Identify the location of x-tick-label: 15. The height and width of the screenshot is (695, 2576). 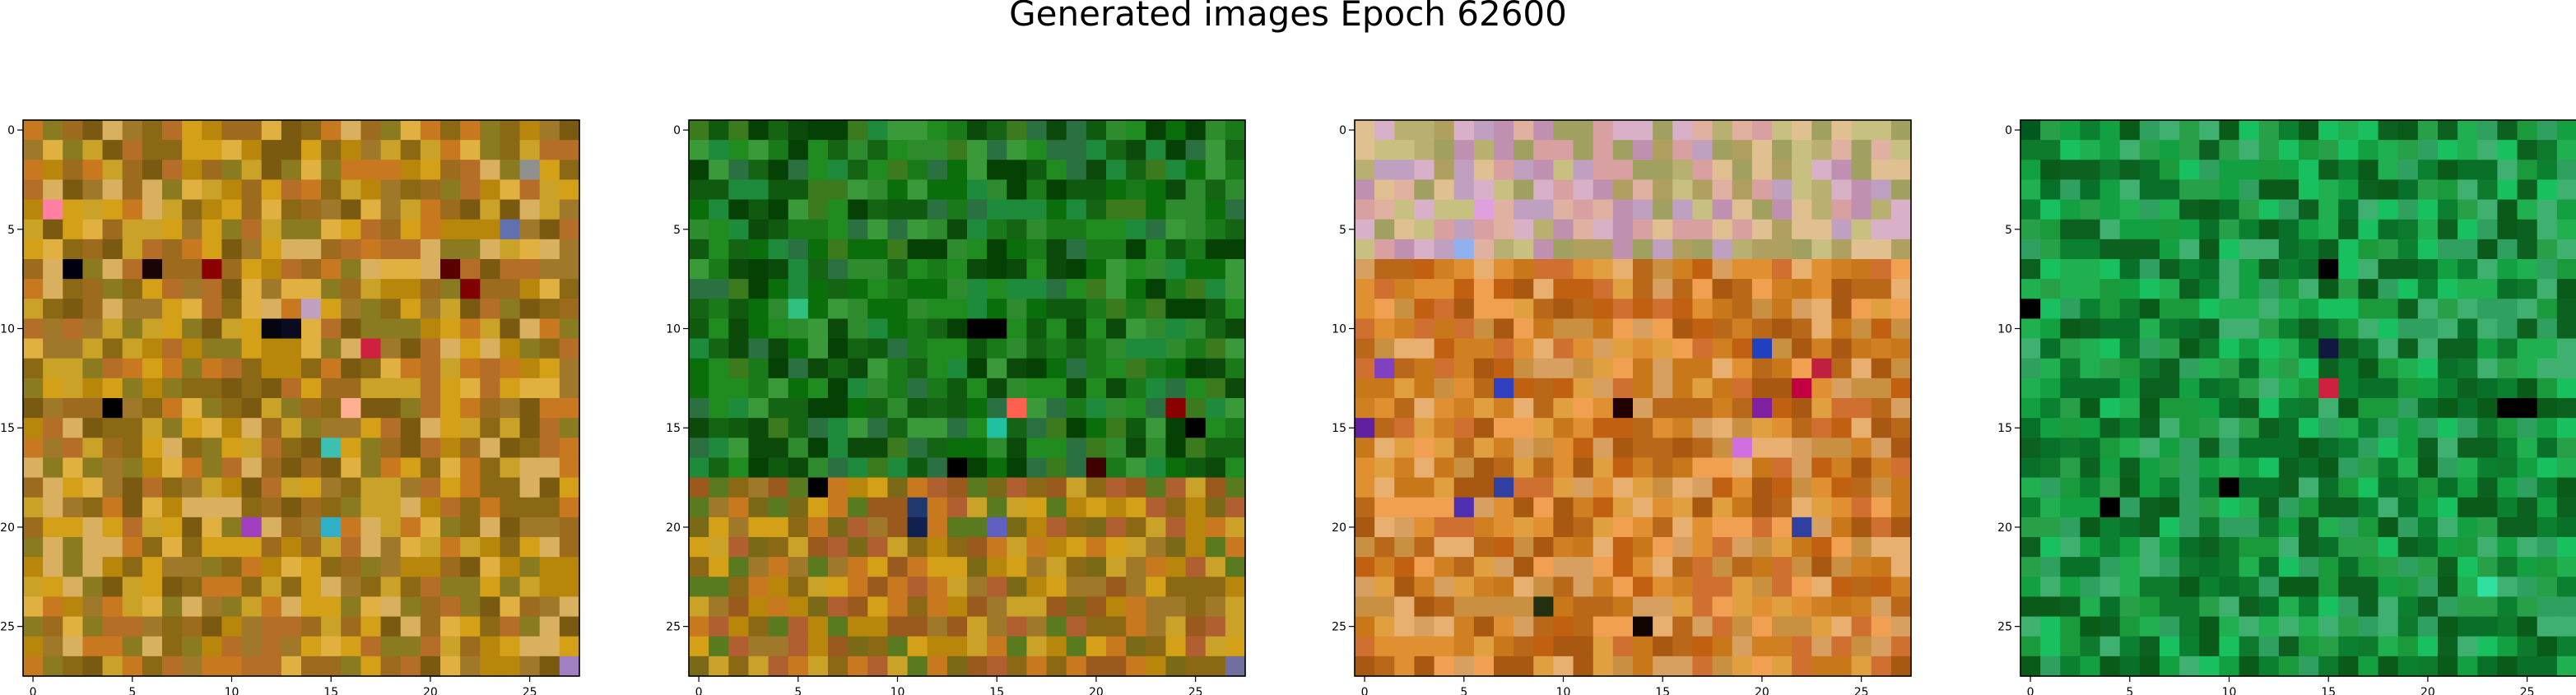
(330, 690).